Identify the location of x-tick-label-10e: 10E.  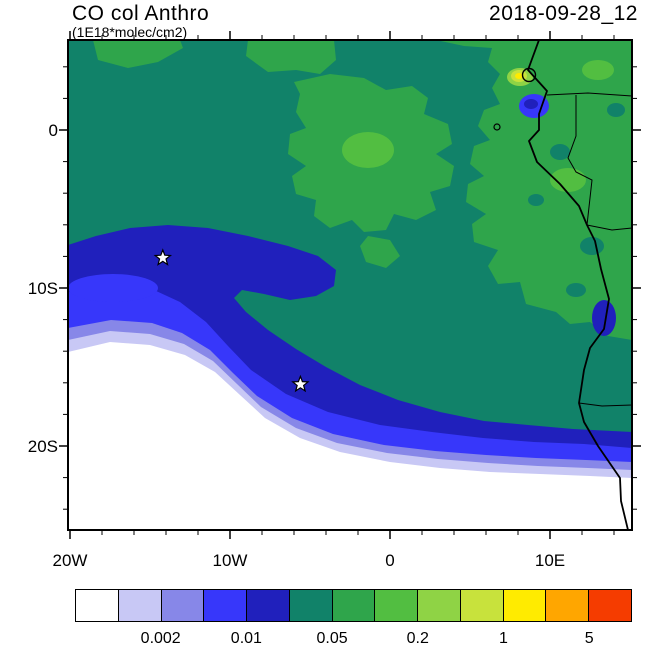
(550, 560).